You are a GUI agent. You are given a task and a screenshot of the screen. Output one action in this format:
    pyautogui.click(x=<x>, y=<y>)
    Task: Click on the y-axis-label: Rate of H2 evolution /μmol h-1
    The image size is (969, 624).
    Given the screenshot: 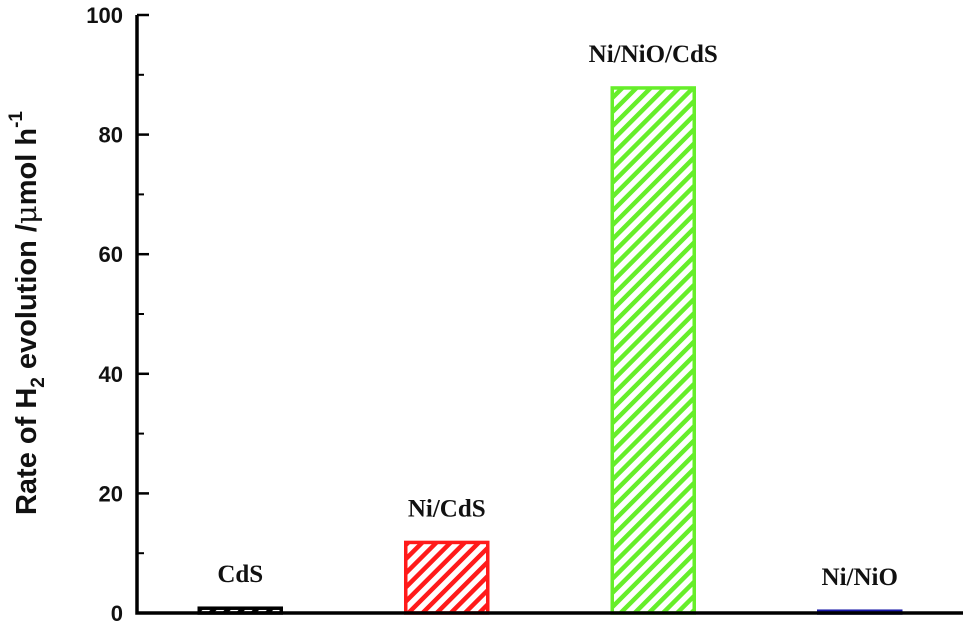 What is the action you would take?
    pyautogui.click(x=27, y=313)
    